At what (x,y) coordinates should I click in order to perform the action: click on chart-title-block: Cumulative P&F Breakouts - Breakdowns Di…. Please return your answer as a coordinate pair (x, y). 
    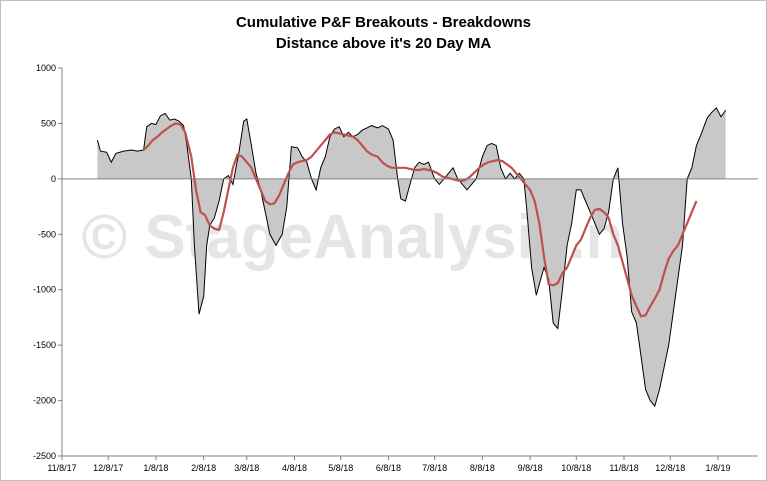
    Looking at the image, I should click on (383, 33).